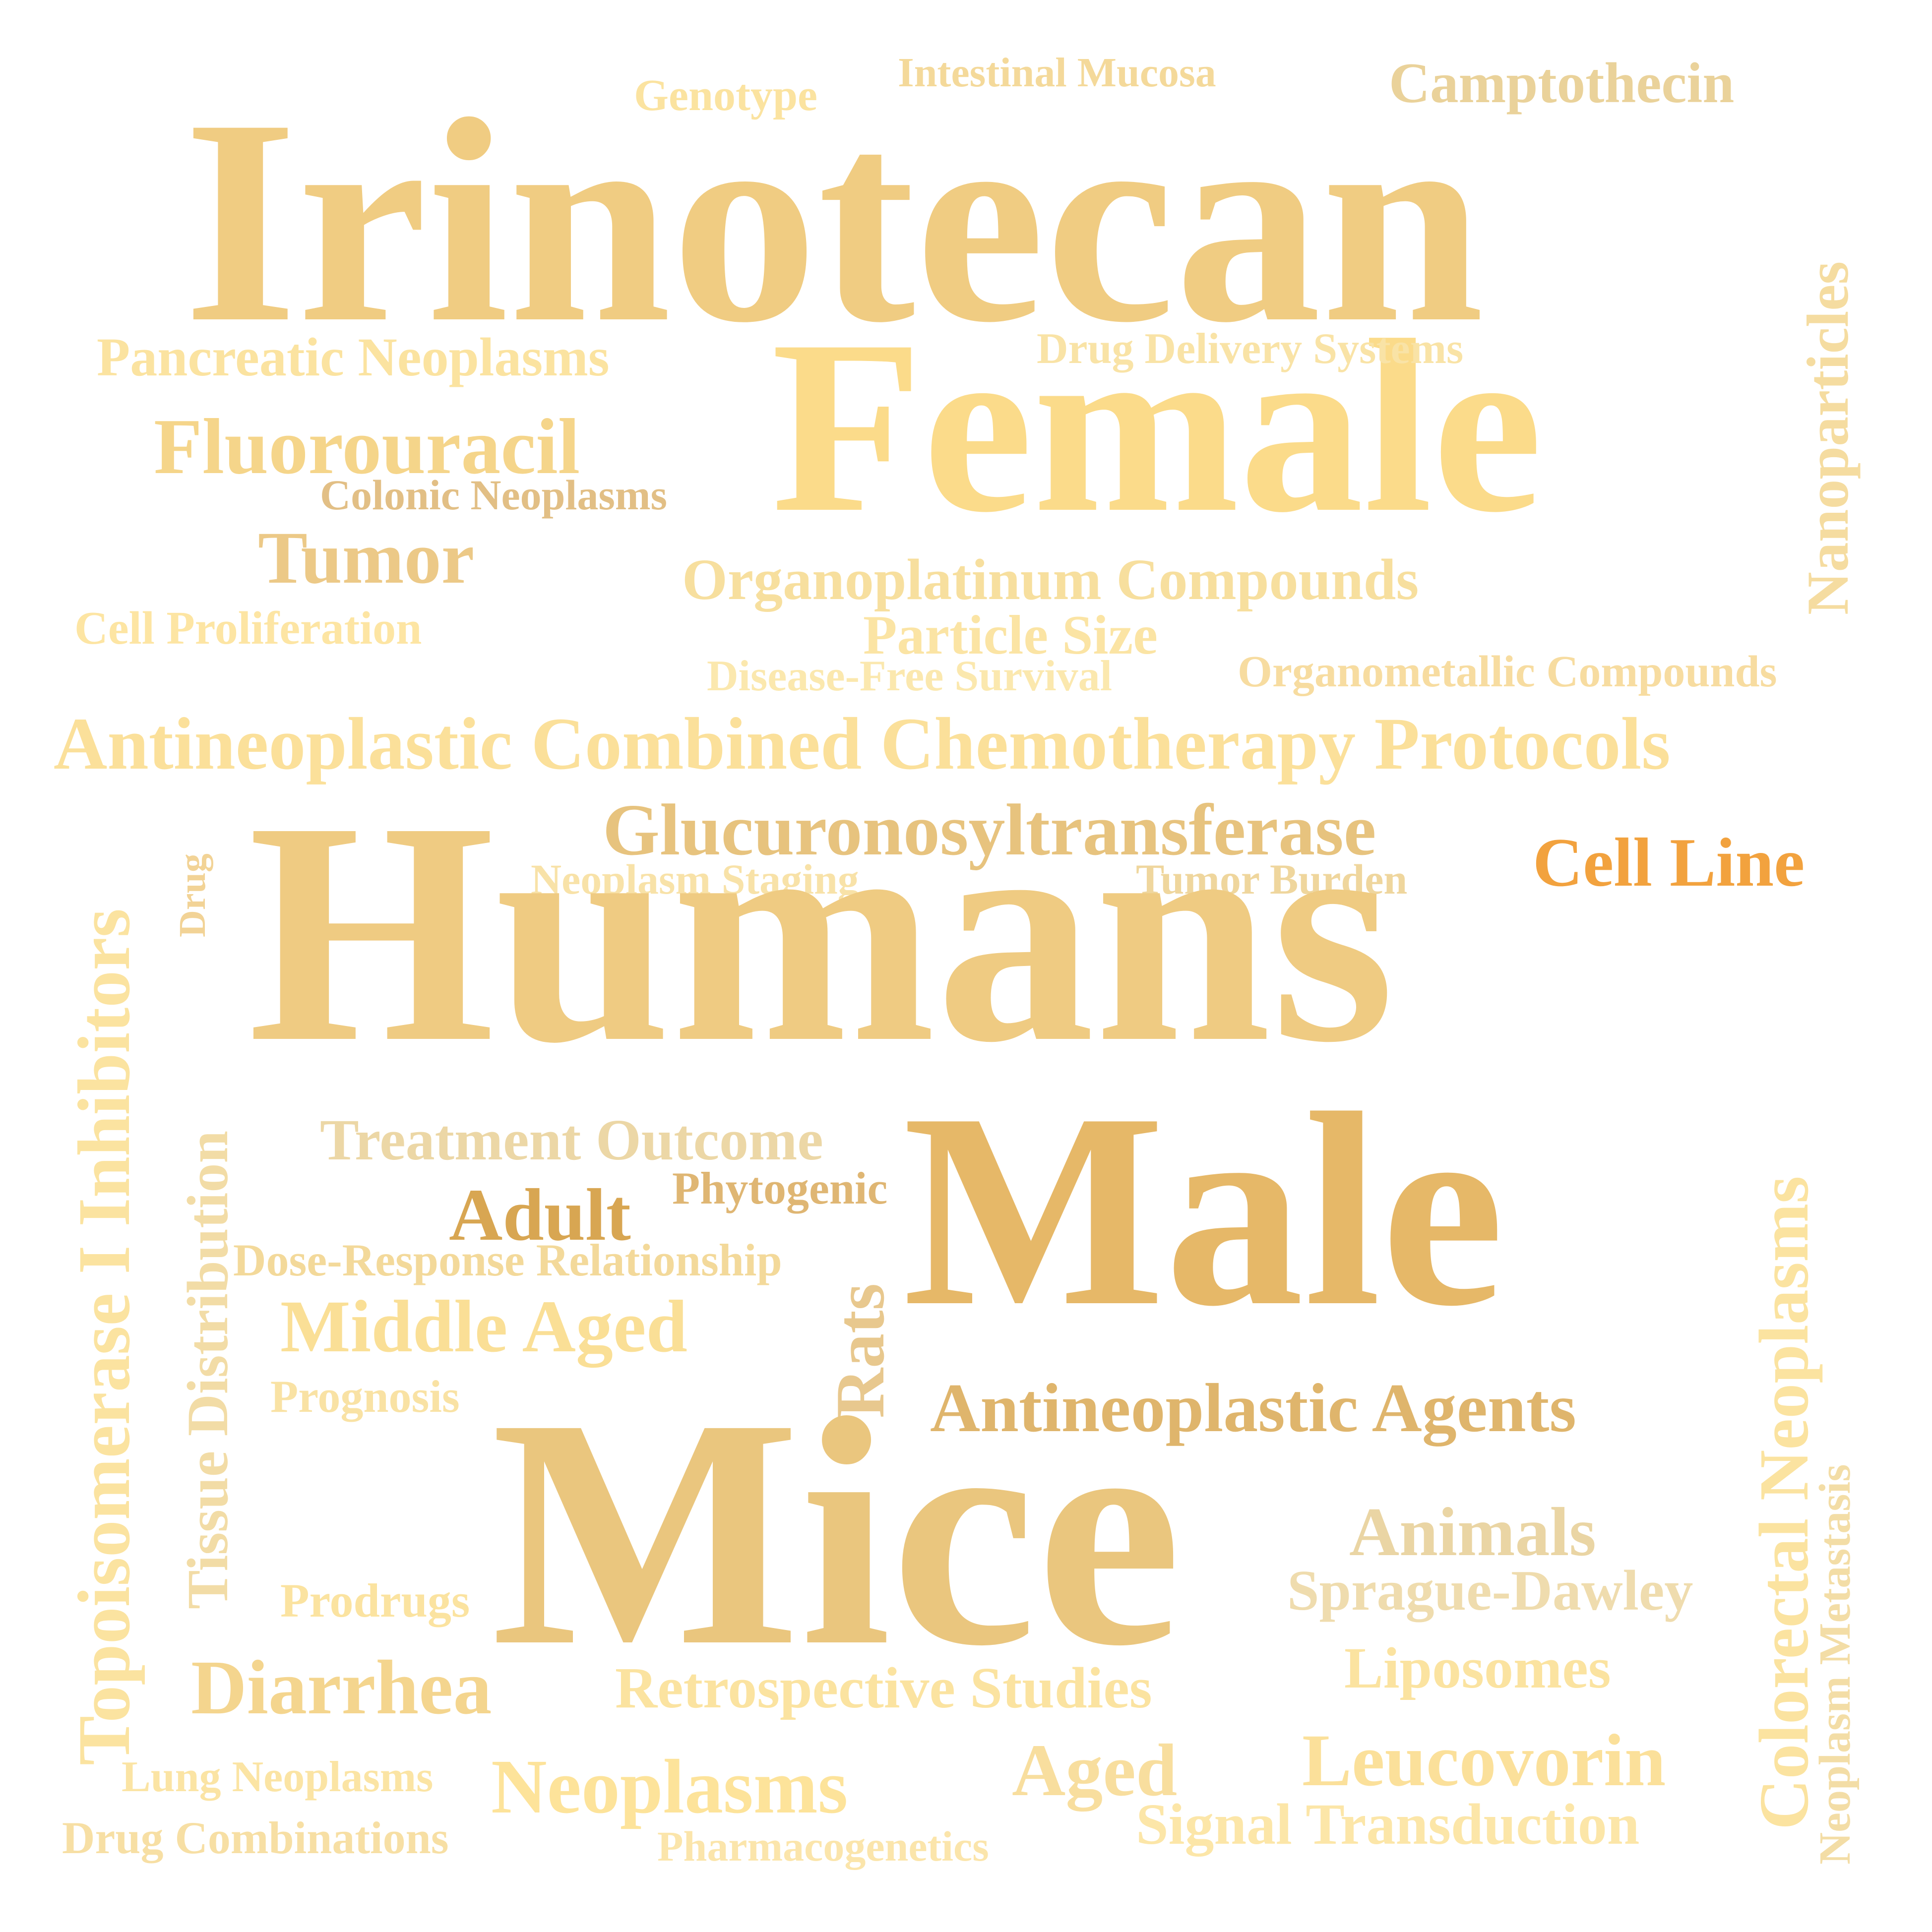  What do you see at coordinates (1051, 579) in the screenshot?
I see `word-organoplatinum-compounds: Organoplatinum Compounds` at bounding box center [1051, 579].